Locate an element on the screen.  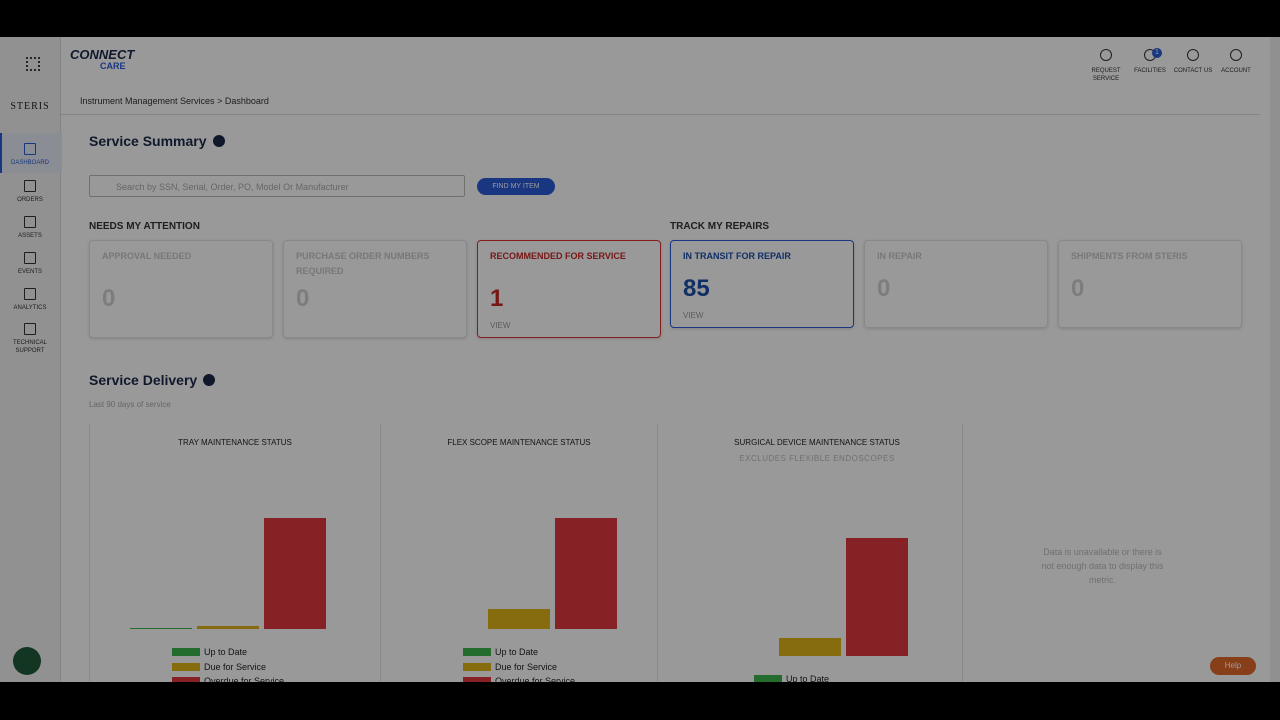
summary-card: PURCHASE ORDER NUMBERS REQUIRED 0 is located at coordinates (375, 289).